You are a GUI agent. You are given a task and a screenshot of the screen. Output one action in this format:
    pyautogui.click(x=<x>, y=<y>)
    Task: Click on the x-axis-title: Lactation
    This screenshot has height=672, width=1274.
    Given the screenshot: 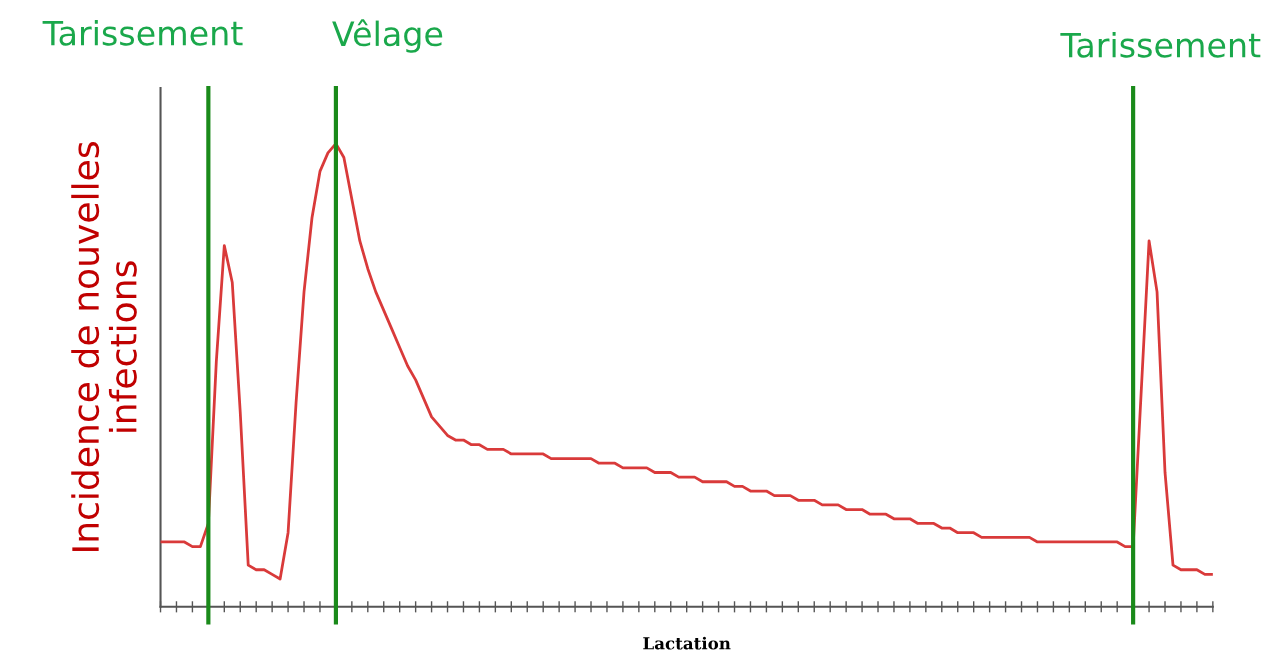 What is the action you would take?
    pyautogui.click(x=687, y=643)
    